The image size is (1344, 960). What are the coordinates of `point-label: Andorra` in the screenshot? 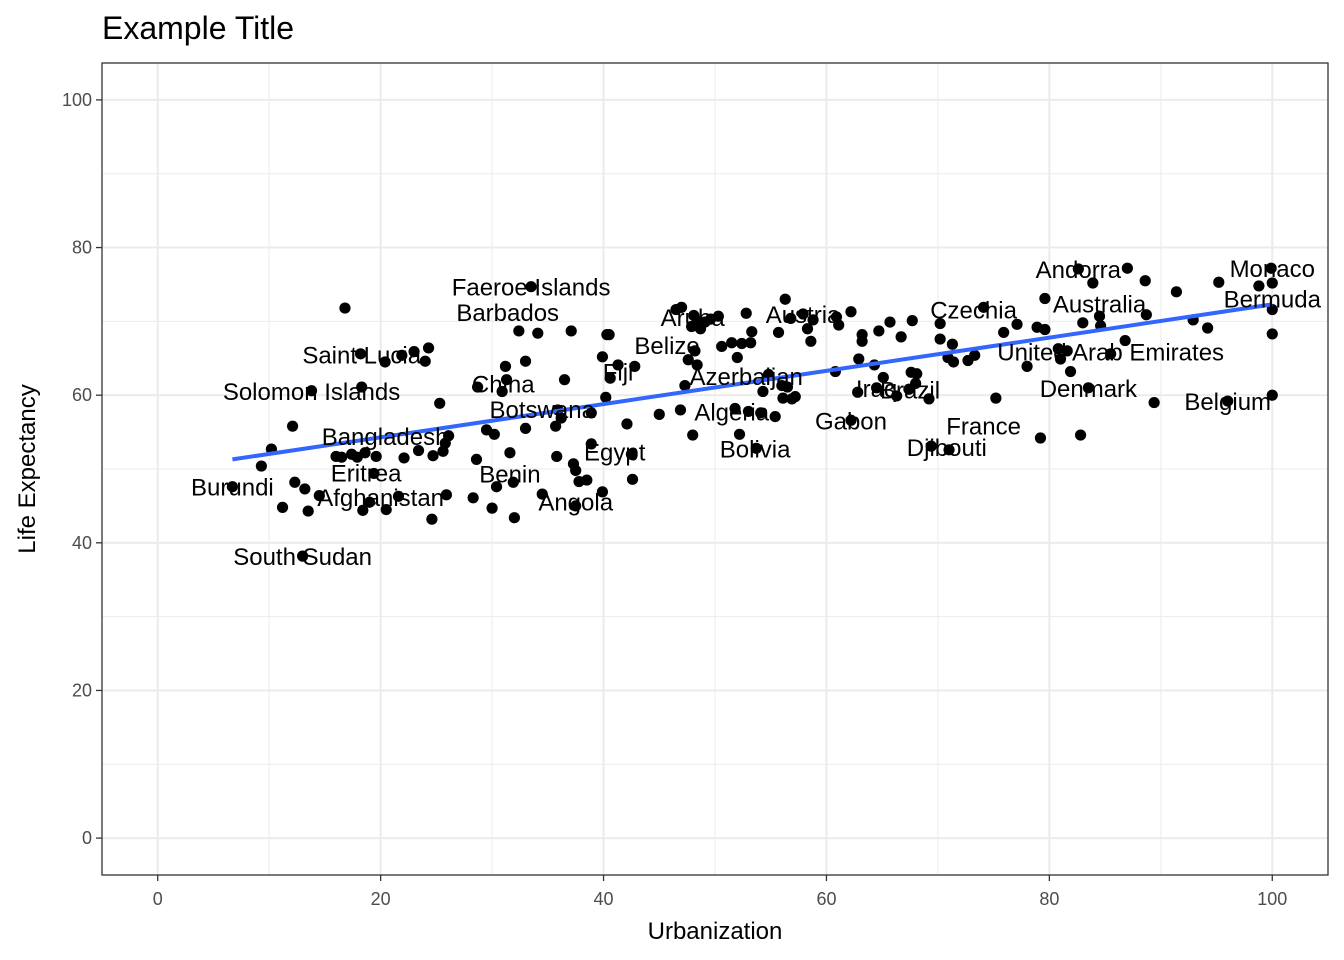 It's located at (1079, 270).